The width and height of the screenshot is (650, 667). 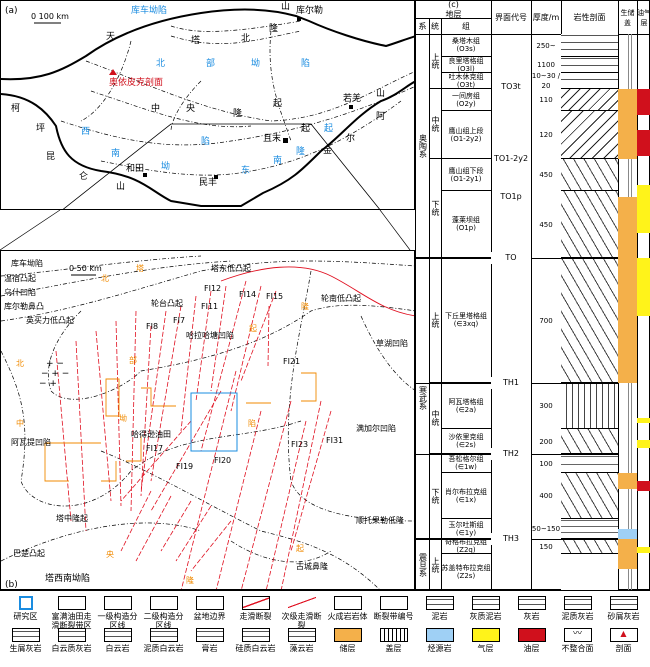 I want to click on interface-label: TH1, so click(x=511, y=383).